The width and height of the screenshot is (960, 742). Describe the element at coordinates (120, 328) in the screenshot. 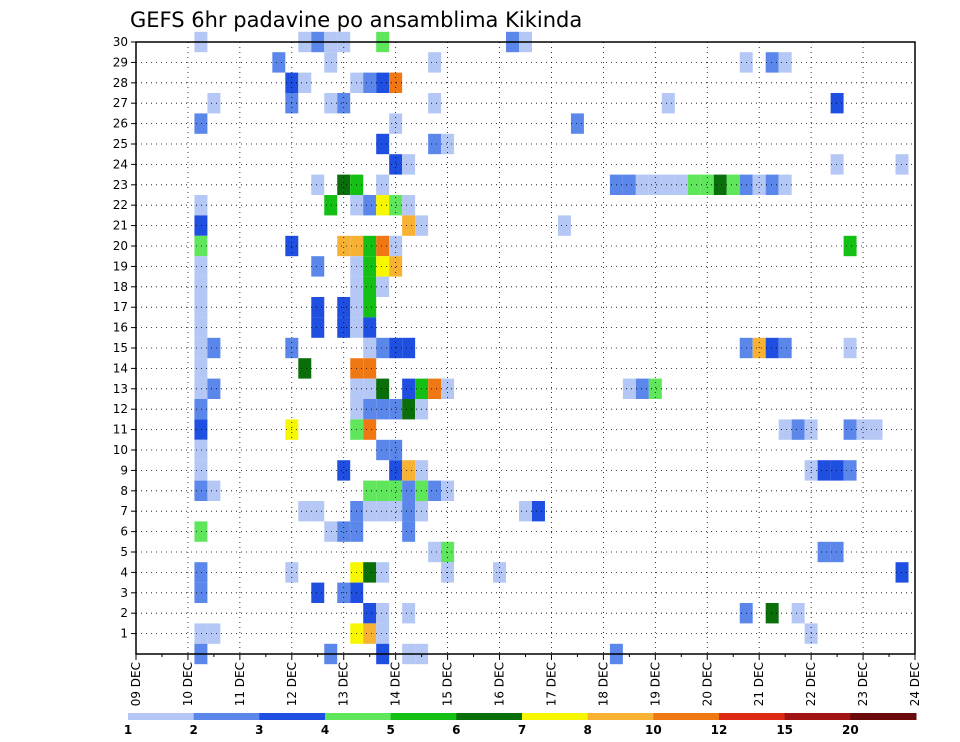

I see `y-tick-label: 16` at that location.